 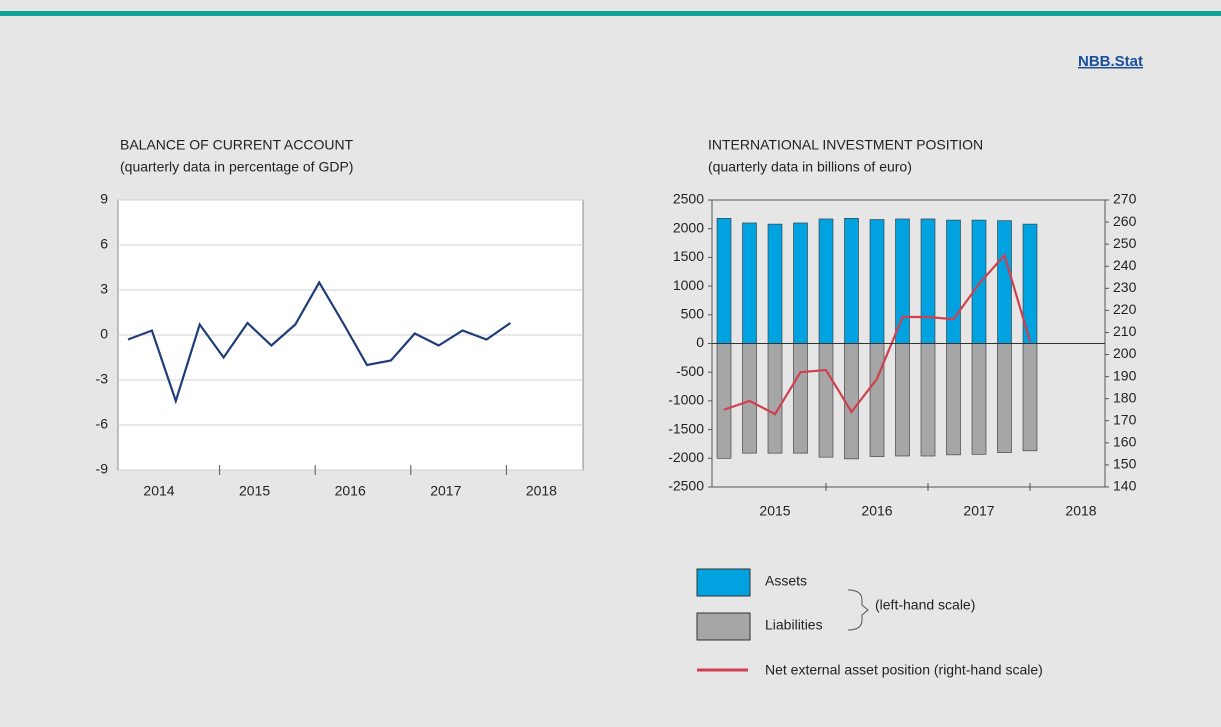 I want to click on y2-tick-label: 210, so click(x=1125, y=331).